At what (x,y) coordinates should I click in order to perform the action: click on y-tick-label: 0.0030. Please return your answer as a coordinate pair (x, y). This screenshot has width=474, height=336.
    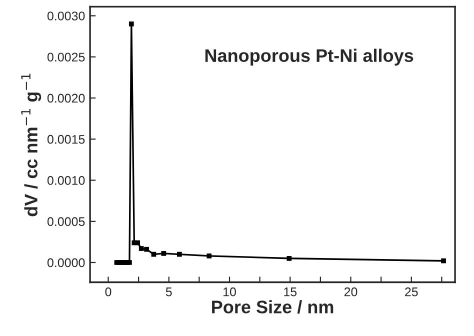
    Looking at the image, I should click on (66, 16).